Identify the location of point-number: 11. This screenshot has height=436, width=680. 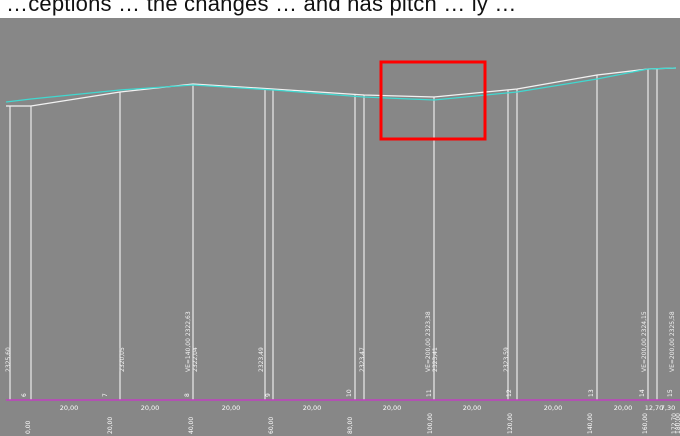
(429, 393).